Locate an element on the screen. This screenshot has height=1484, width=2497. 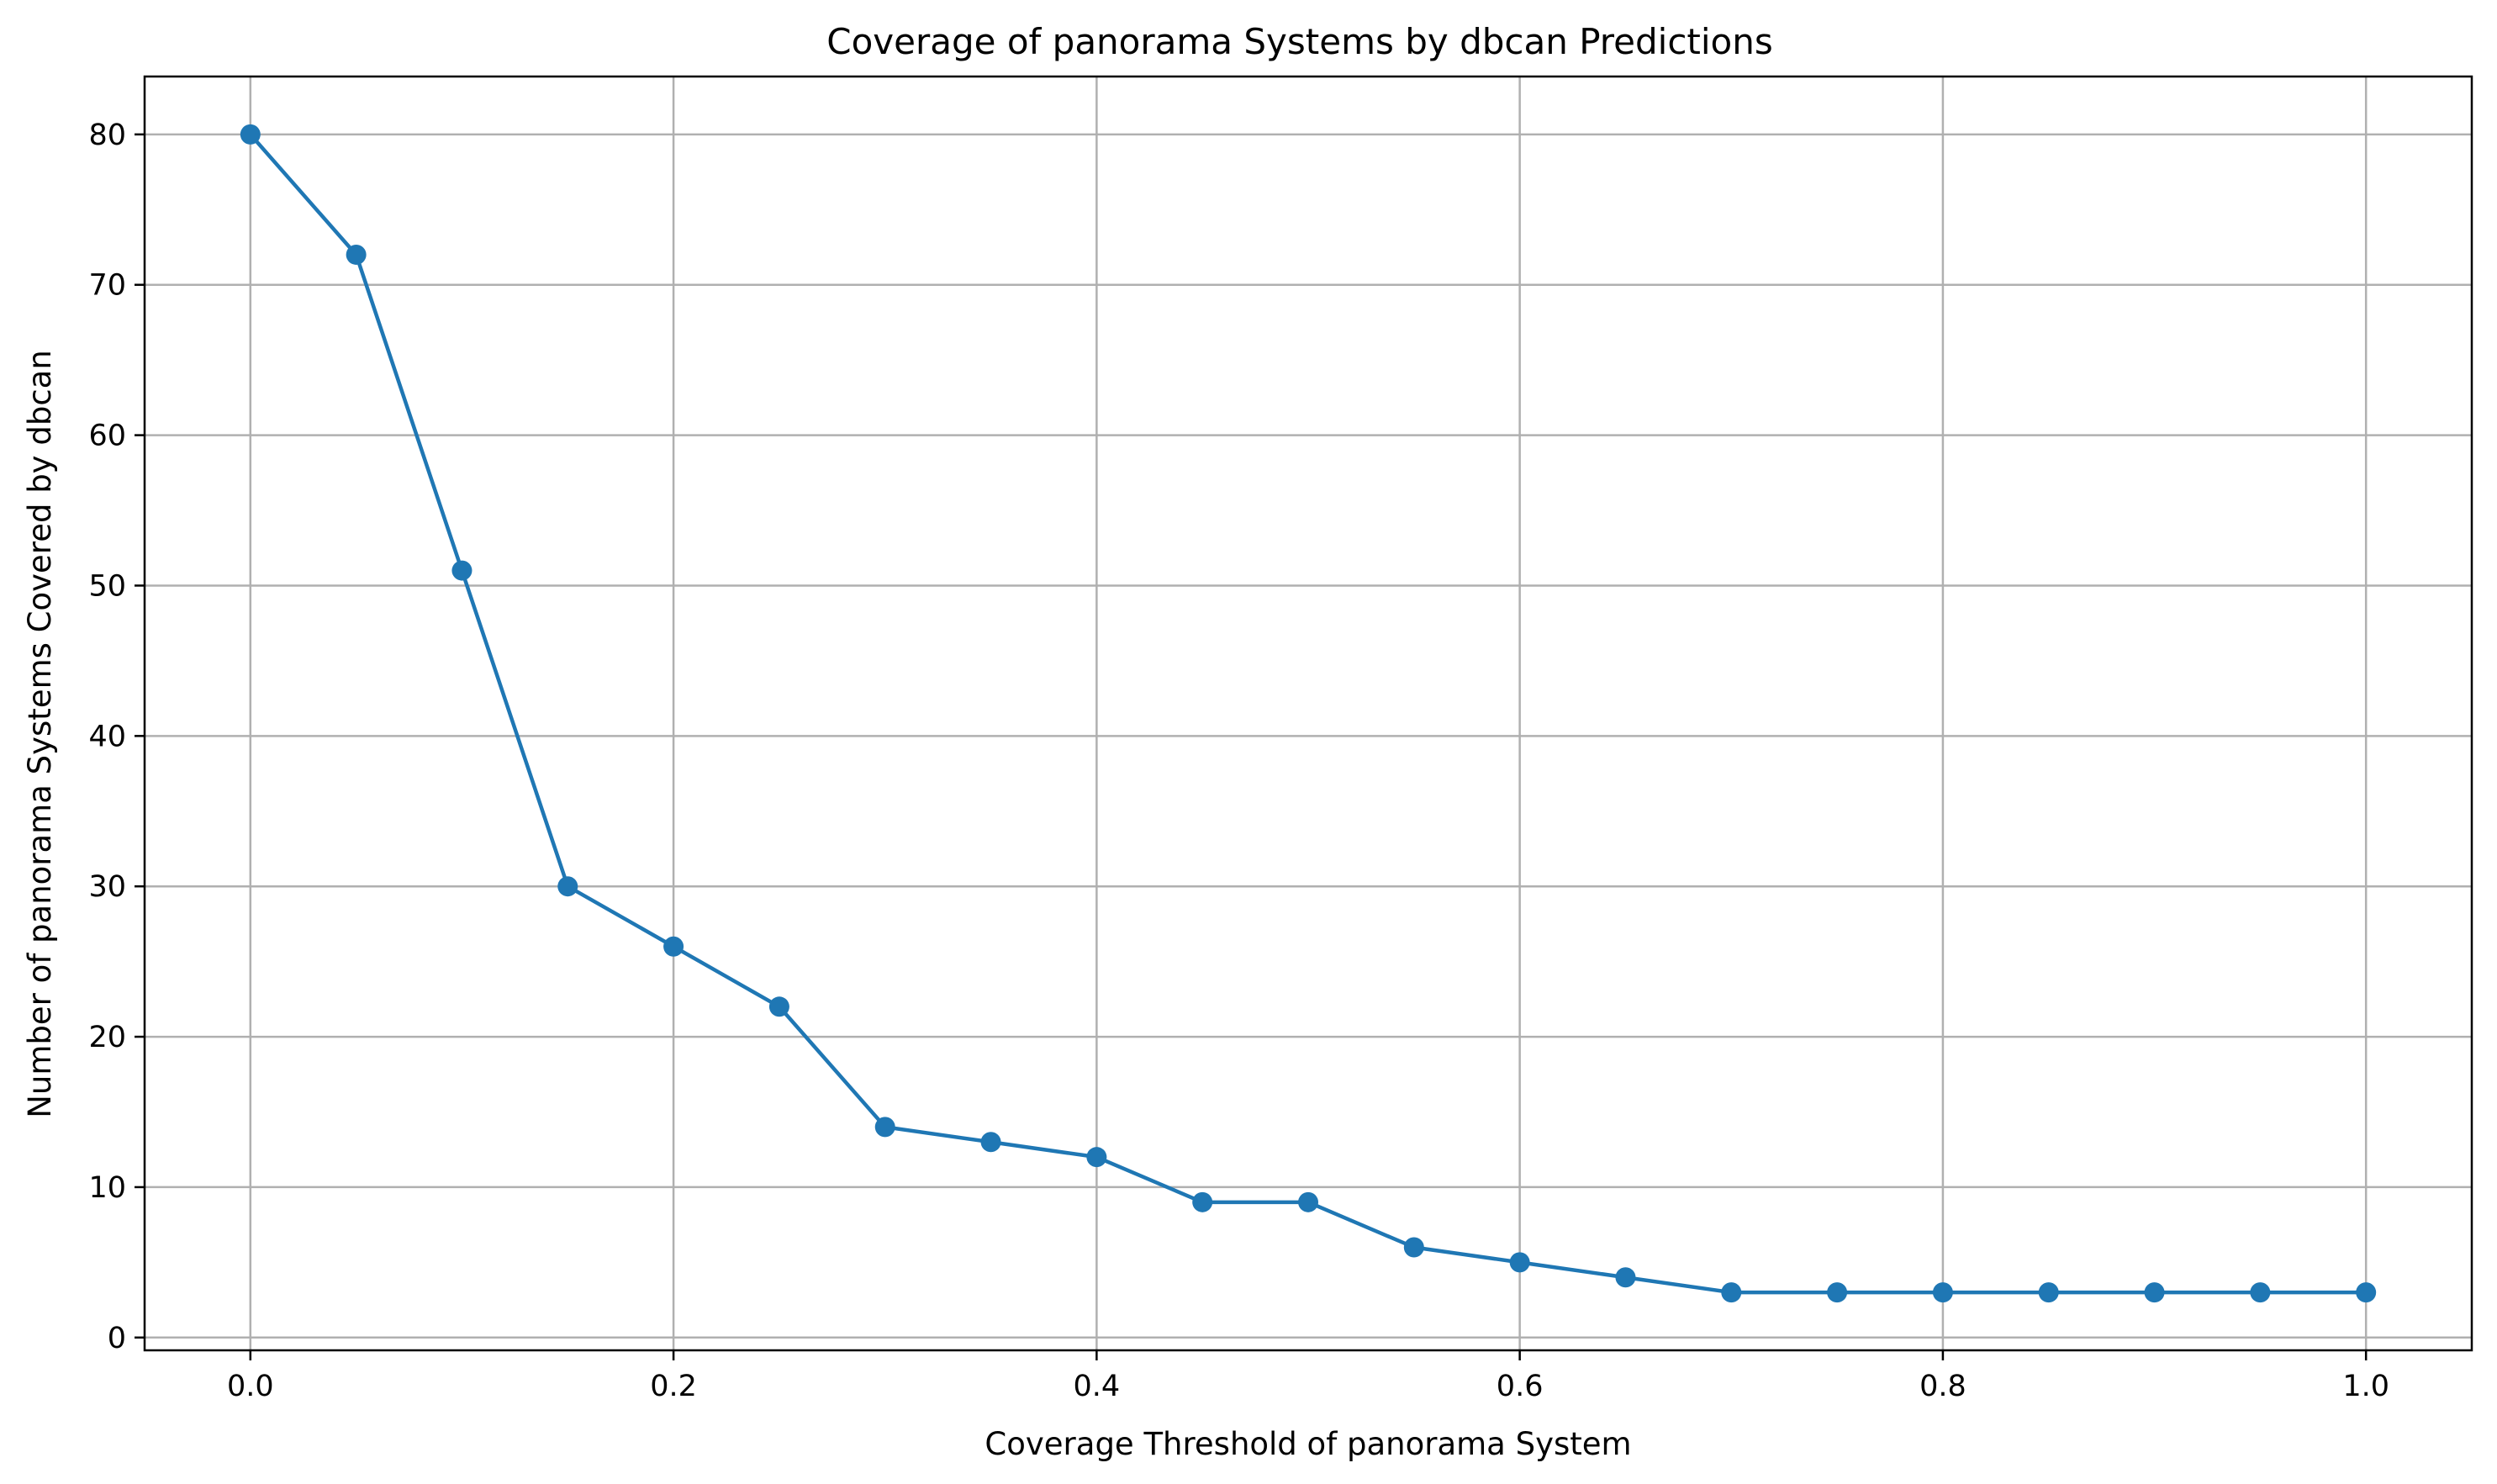
y-tick-label: 0 is located at coordinates (117, 1338).